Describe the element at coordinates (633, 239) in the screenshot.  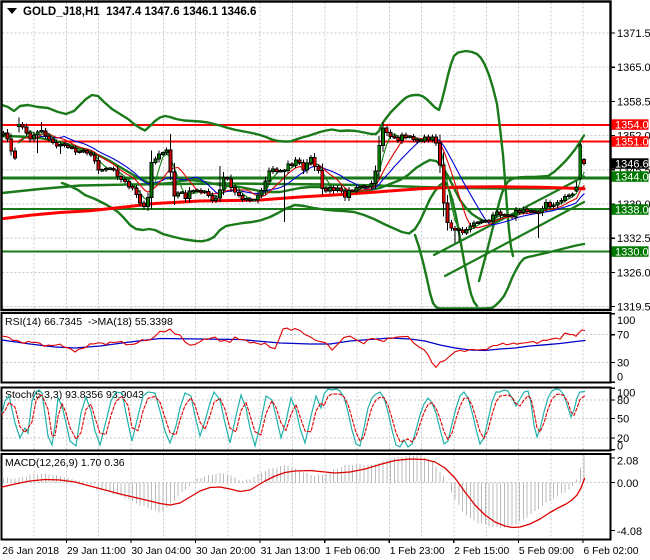
I see `svg-text: 1332.5` at that location.